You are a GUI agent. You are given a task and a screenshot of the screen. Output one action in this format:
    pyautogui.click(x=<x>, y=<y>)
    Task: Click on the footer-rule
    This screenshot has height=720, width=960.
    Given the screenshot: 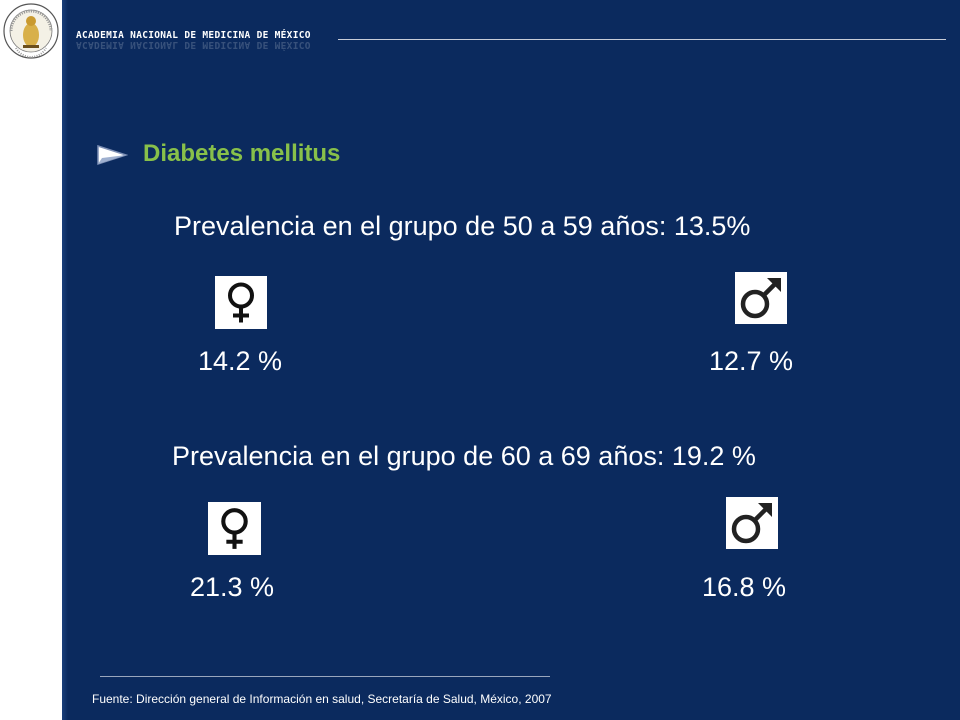 What is the action you would take?
    pyautogui.click(x=325, y=676)
    